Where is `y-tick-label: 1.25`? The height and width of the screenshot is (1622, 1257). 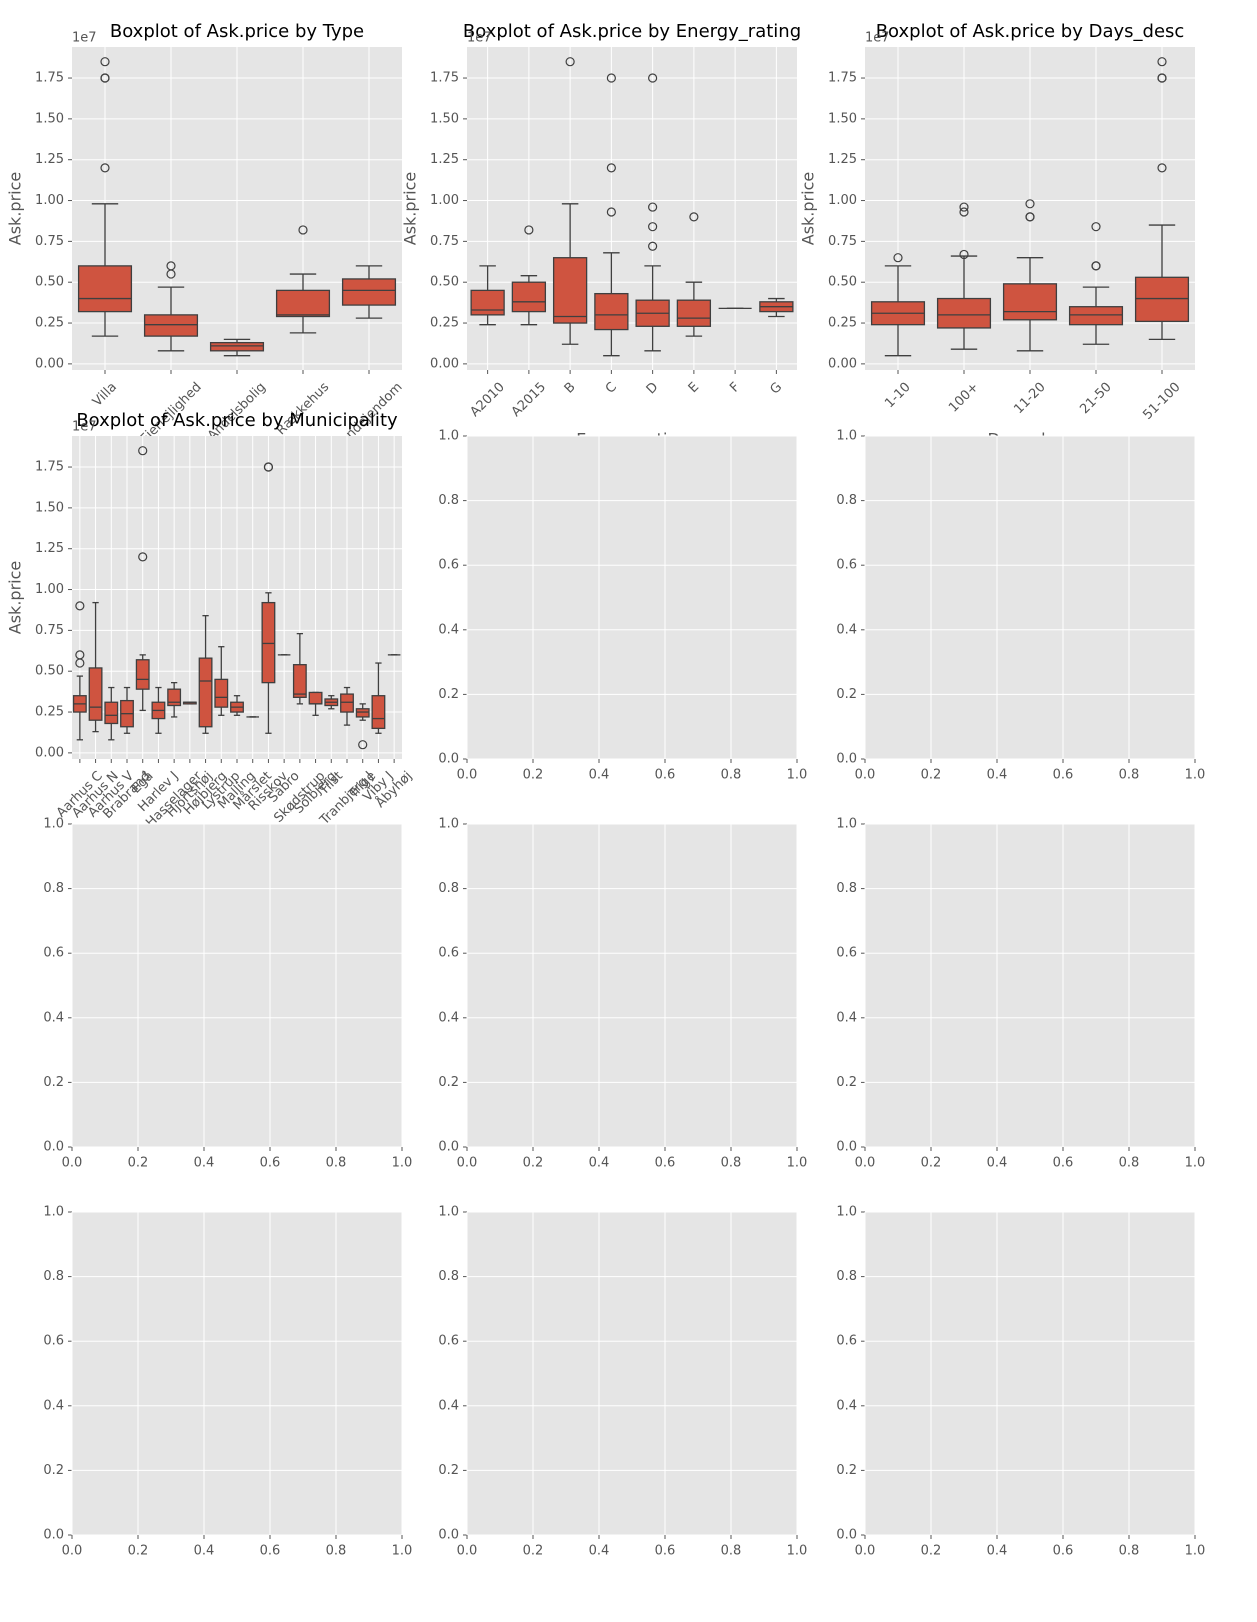 y-tick-label: 1.25 is located at coordinates (444, 159).